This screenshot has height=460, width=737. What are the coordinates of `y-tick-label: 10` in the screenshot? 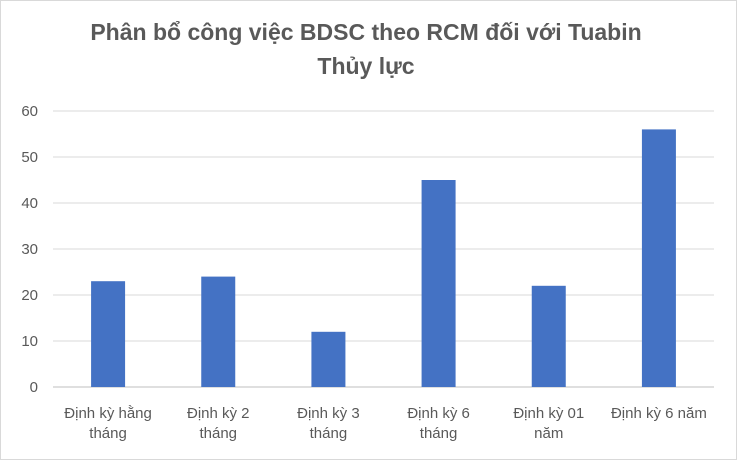 It's located at (29, 341).